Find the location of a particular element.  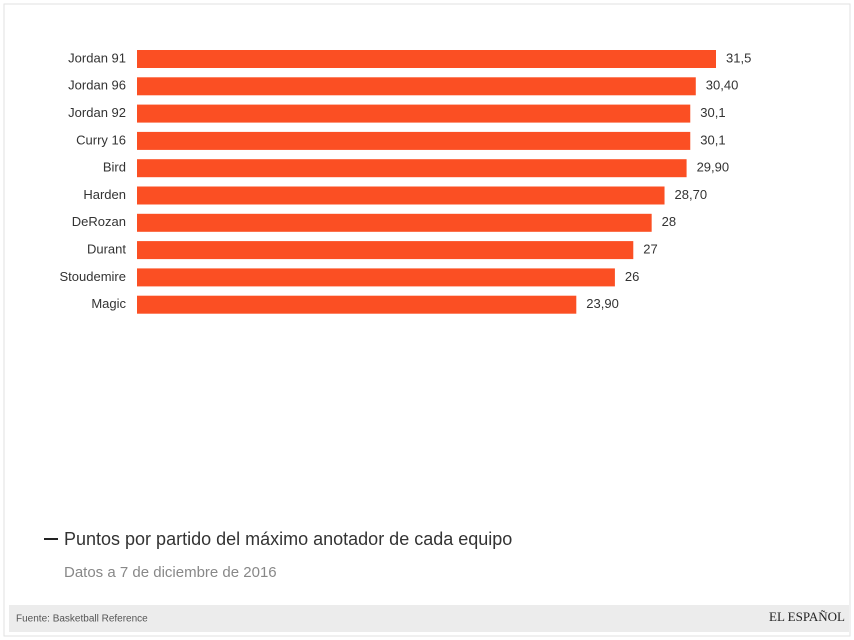

category-label: Curry 16 is located at coordinates (101, 139).